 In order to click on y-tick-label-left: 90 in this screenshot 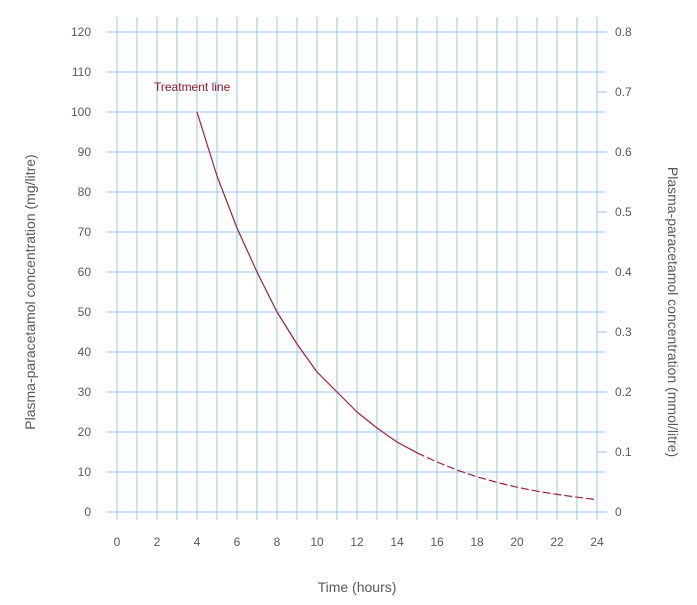, I will do `click(85, 152)`.